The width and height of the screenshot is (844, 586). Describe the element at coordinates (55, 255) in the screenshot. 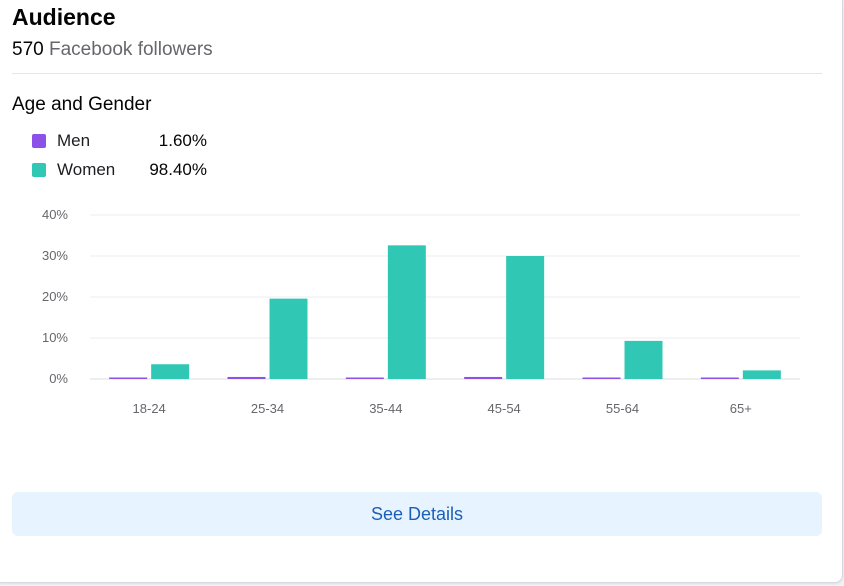

I see `y-tick-label: 30%` at that location.